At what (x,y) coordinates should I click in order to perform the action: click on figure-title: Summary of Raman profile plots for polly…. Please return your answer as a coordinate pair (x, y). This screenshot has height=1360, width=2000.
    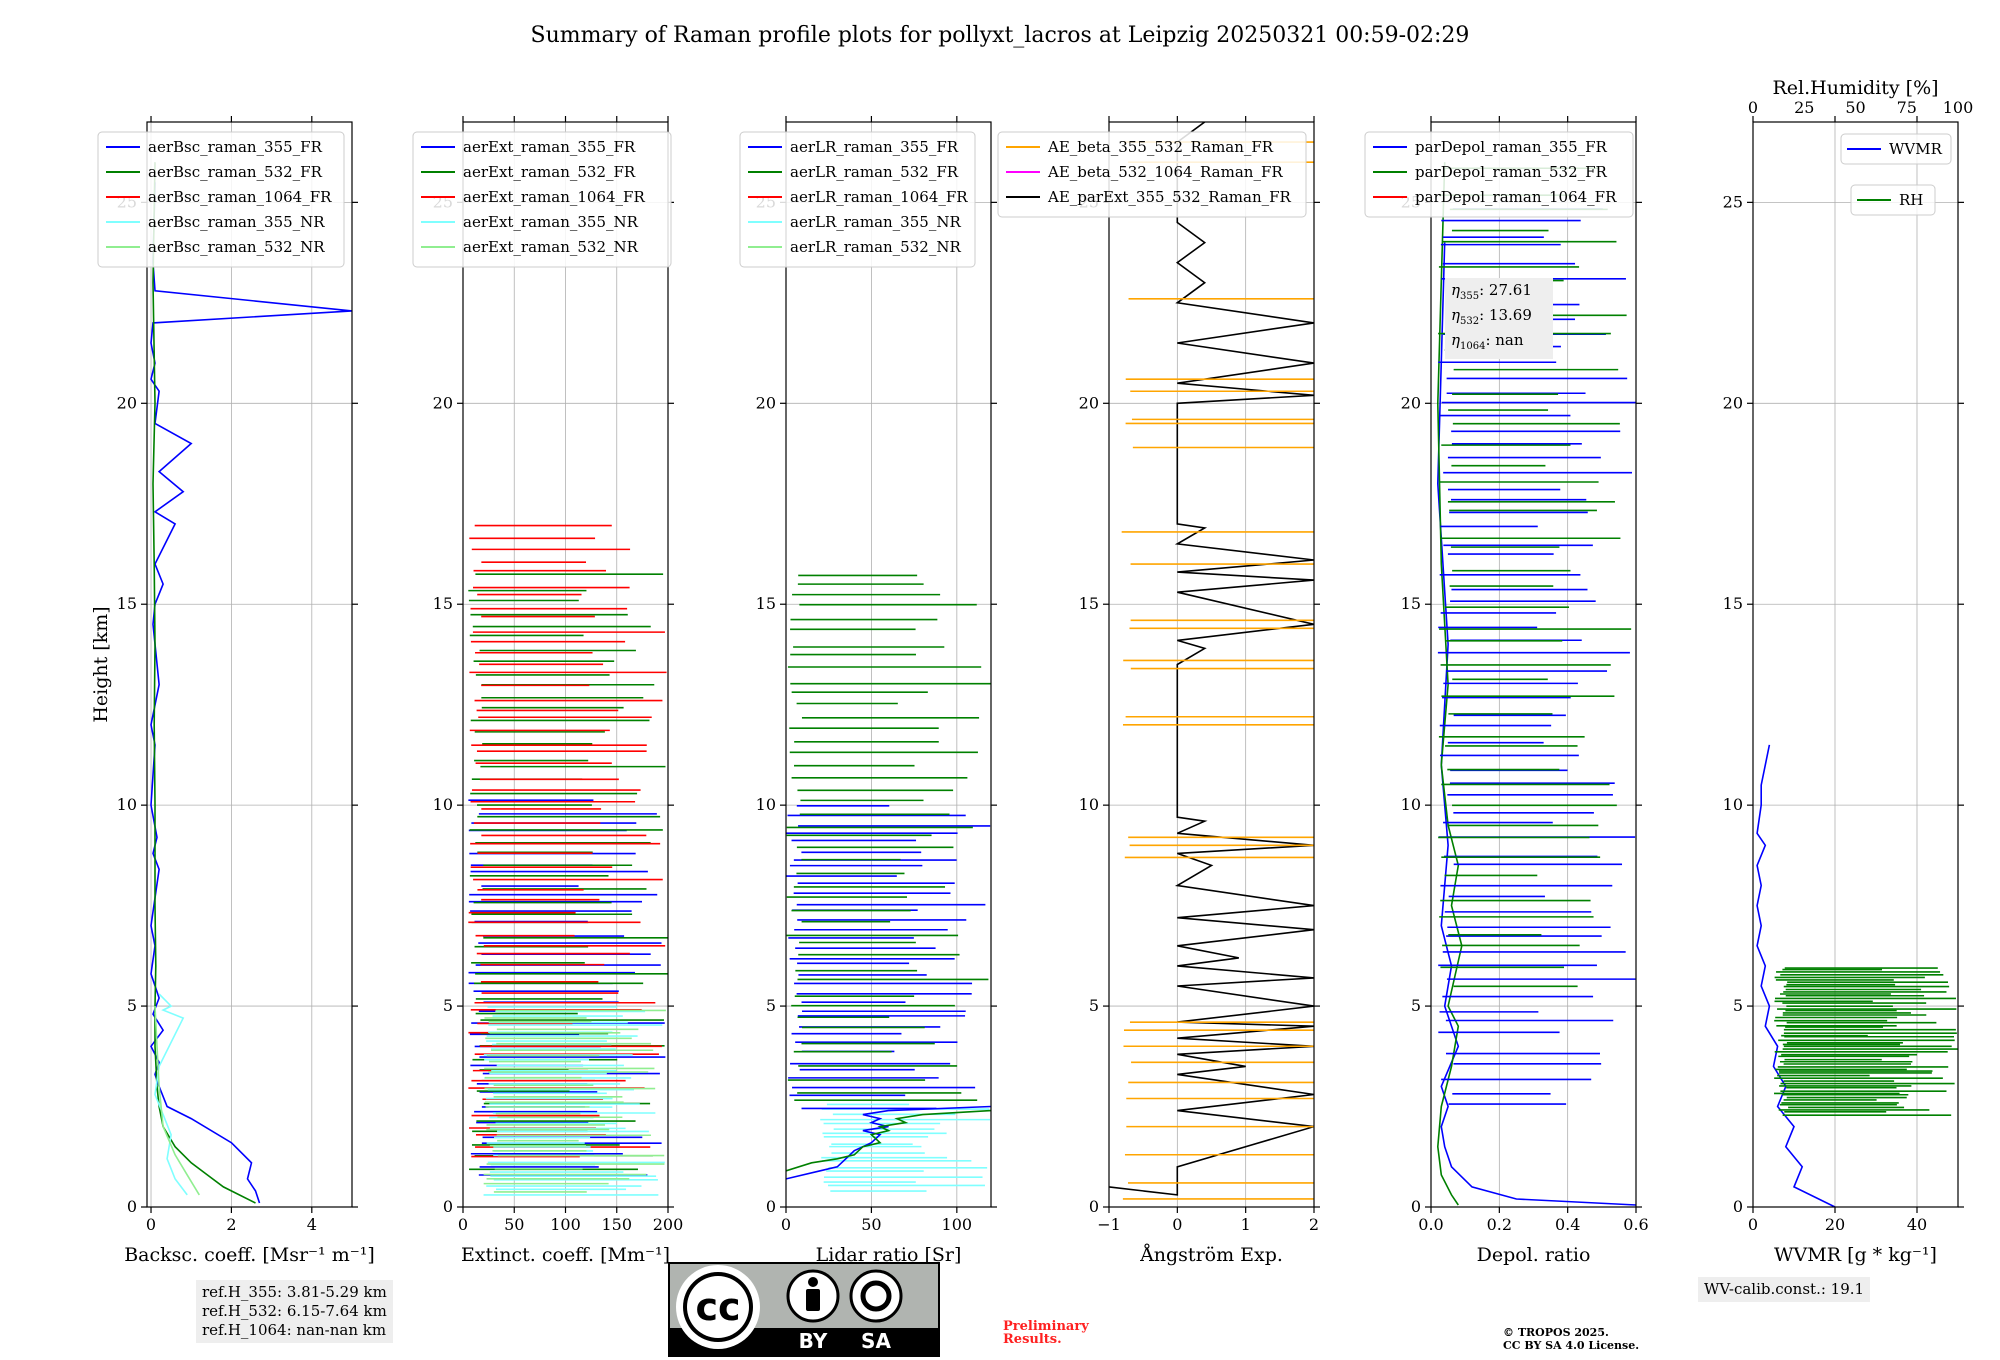
    Looking at the image, I should click on (1000, 35).